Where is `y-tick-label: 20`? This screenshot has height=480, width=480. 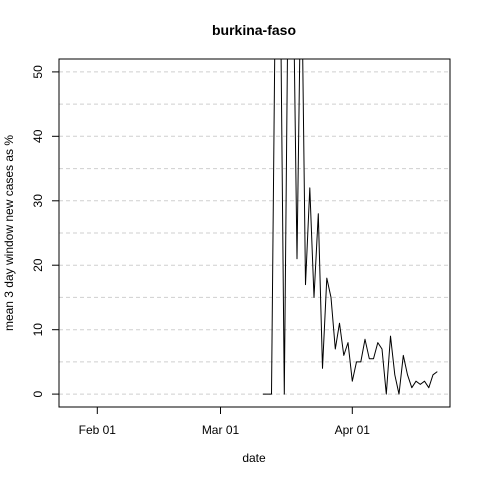
y-tick-label: 20 is located at coordinates (38, 265).